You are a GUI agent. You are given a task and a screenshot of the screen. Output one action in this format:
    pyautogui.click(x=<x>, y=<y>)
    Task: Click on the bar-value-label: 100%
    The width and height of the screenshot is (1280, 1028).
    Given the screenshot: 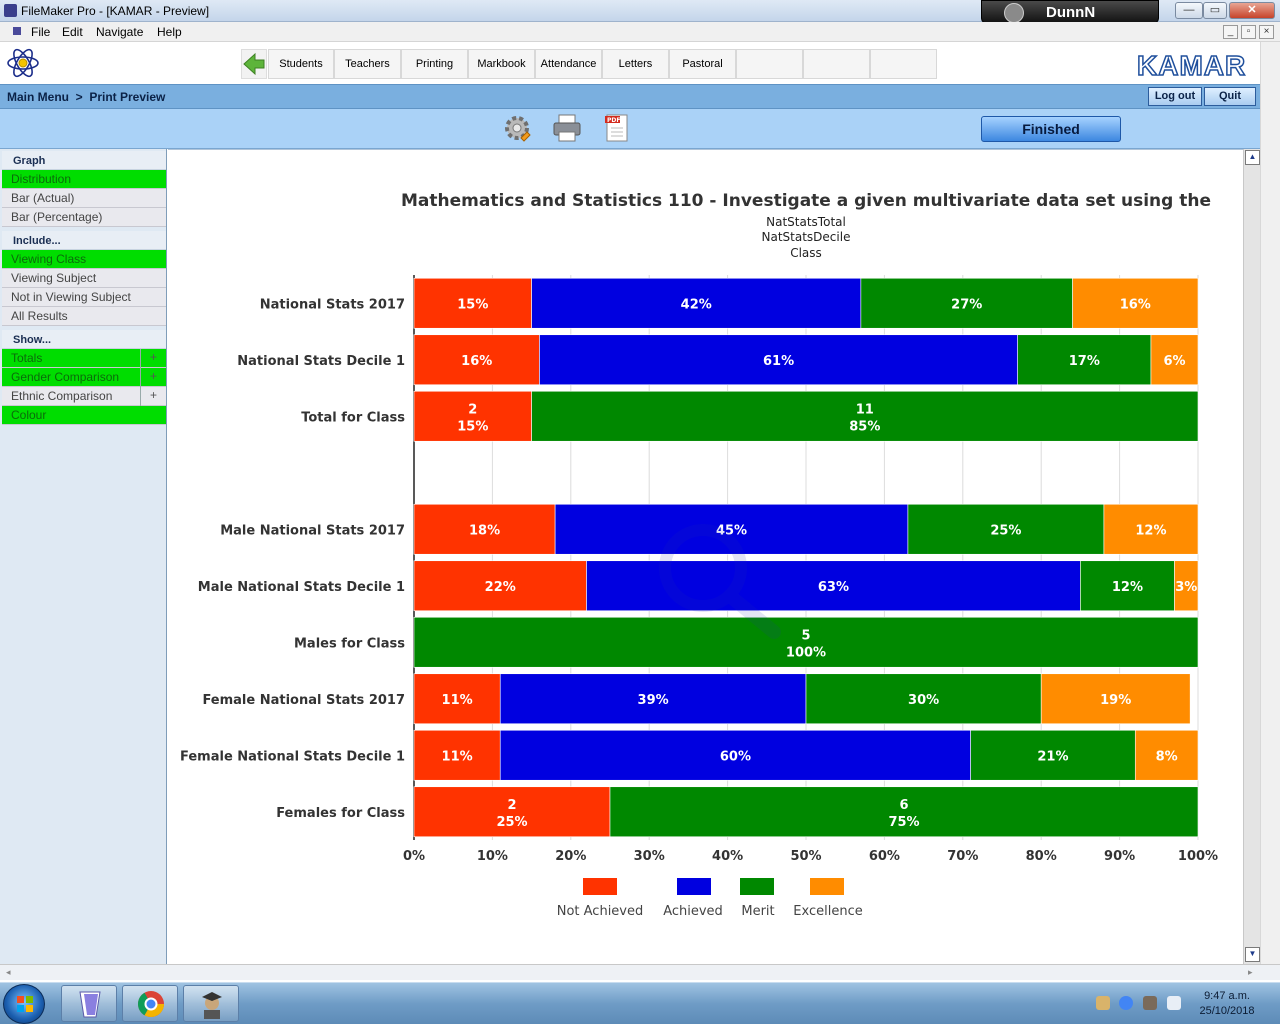 What is the action you would take?
    pyautogui.click(x=806, y=652)
    